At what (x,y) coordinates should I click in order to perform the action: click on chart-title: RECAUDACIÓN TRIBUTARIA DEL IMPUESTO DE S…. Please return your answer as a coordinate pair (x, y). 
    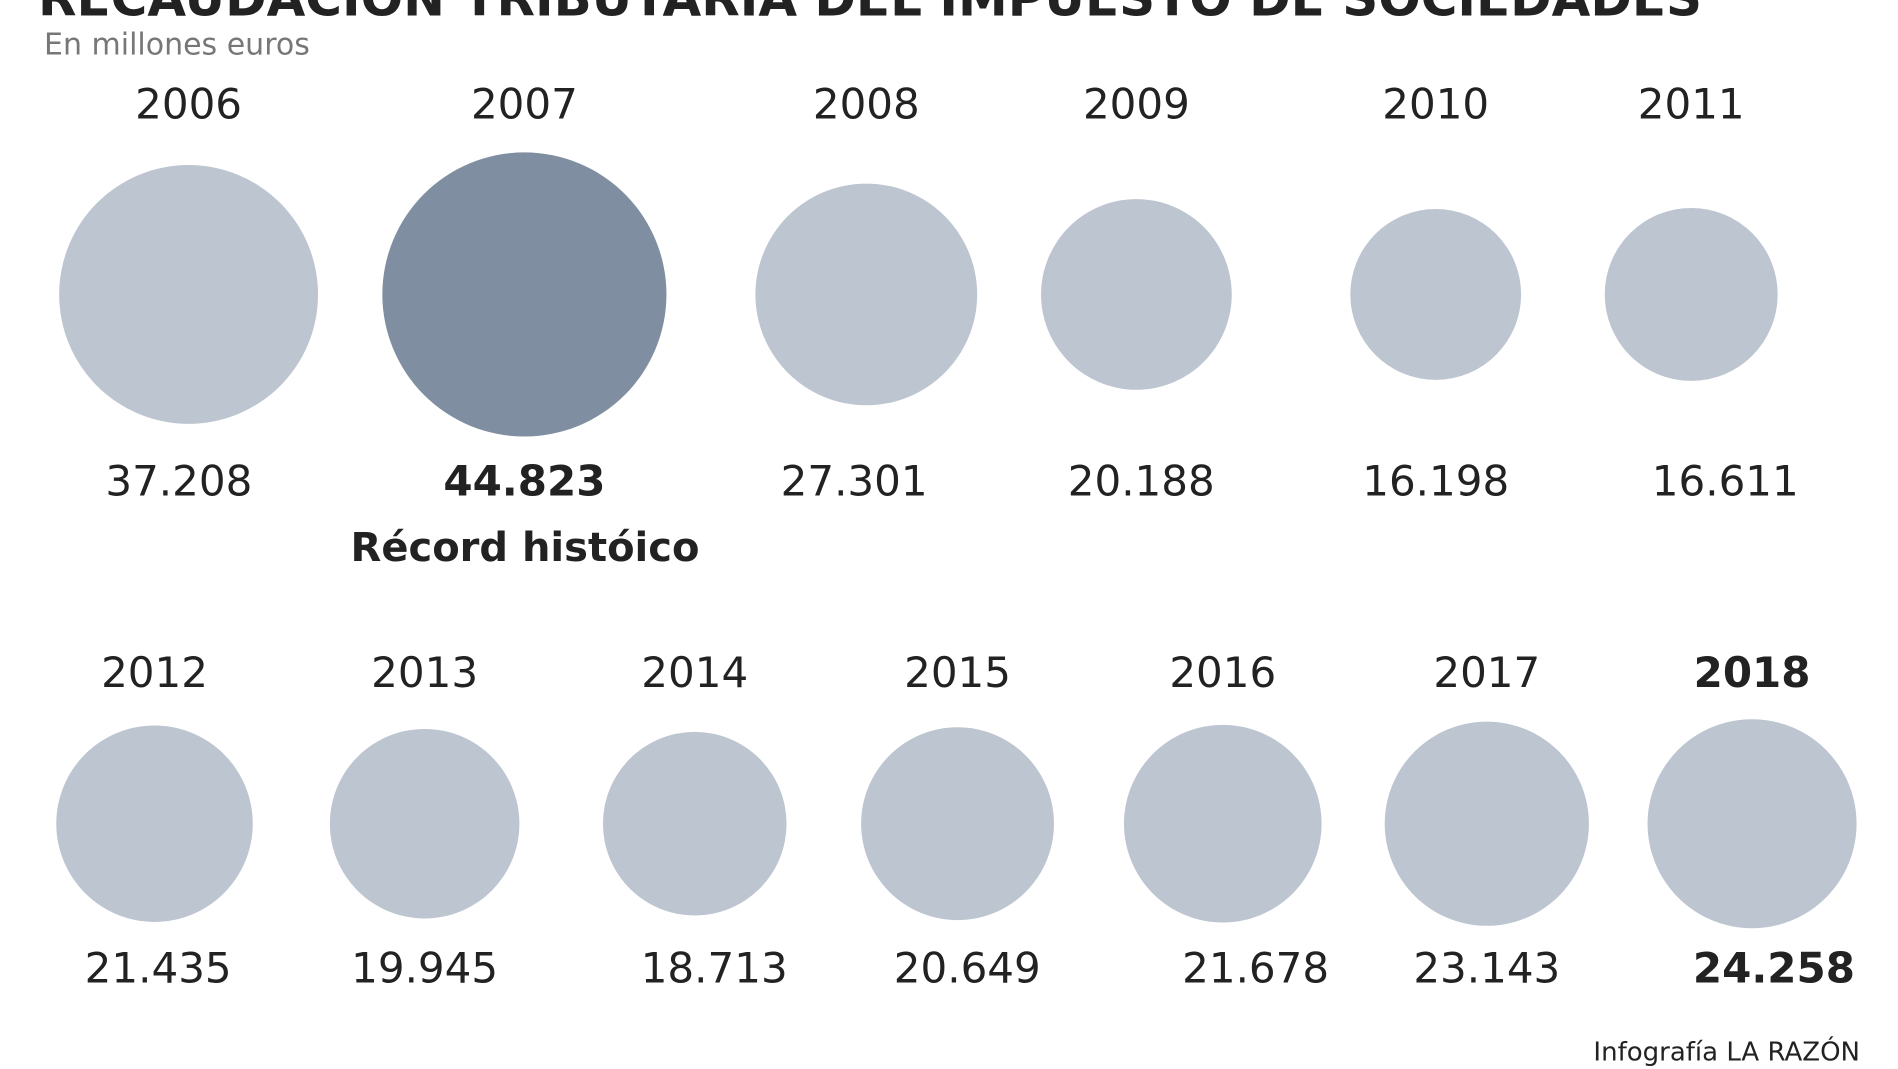
    Looking at the image, I should click on (870, 14).